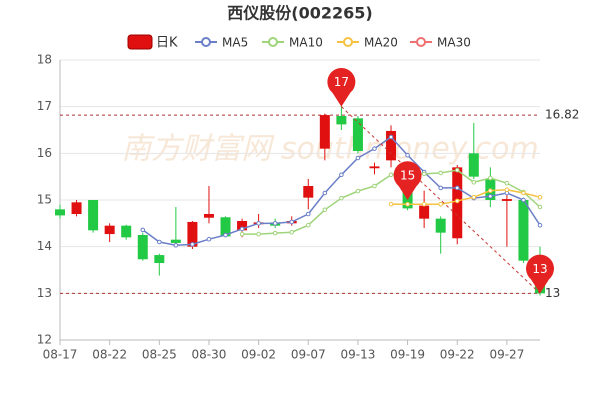 The height and width of the screenshot is (404, 600). I want to click on pin-label: 15, so click(407, 176).